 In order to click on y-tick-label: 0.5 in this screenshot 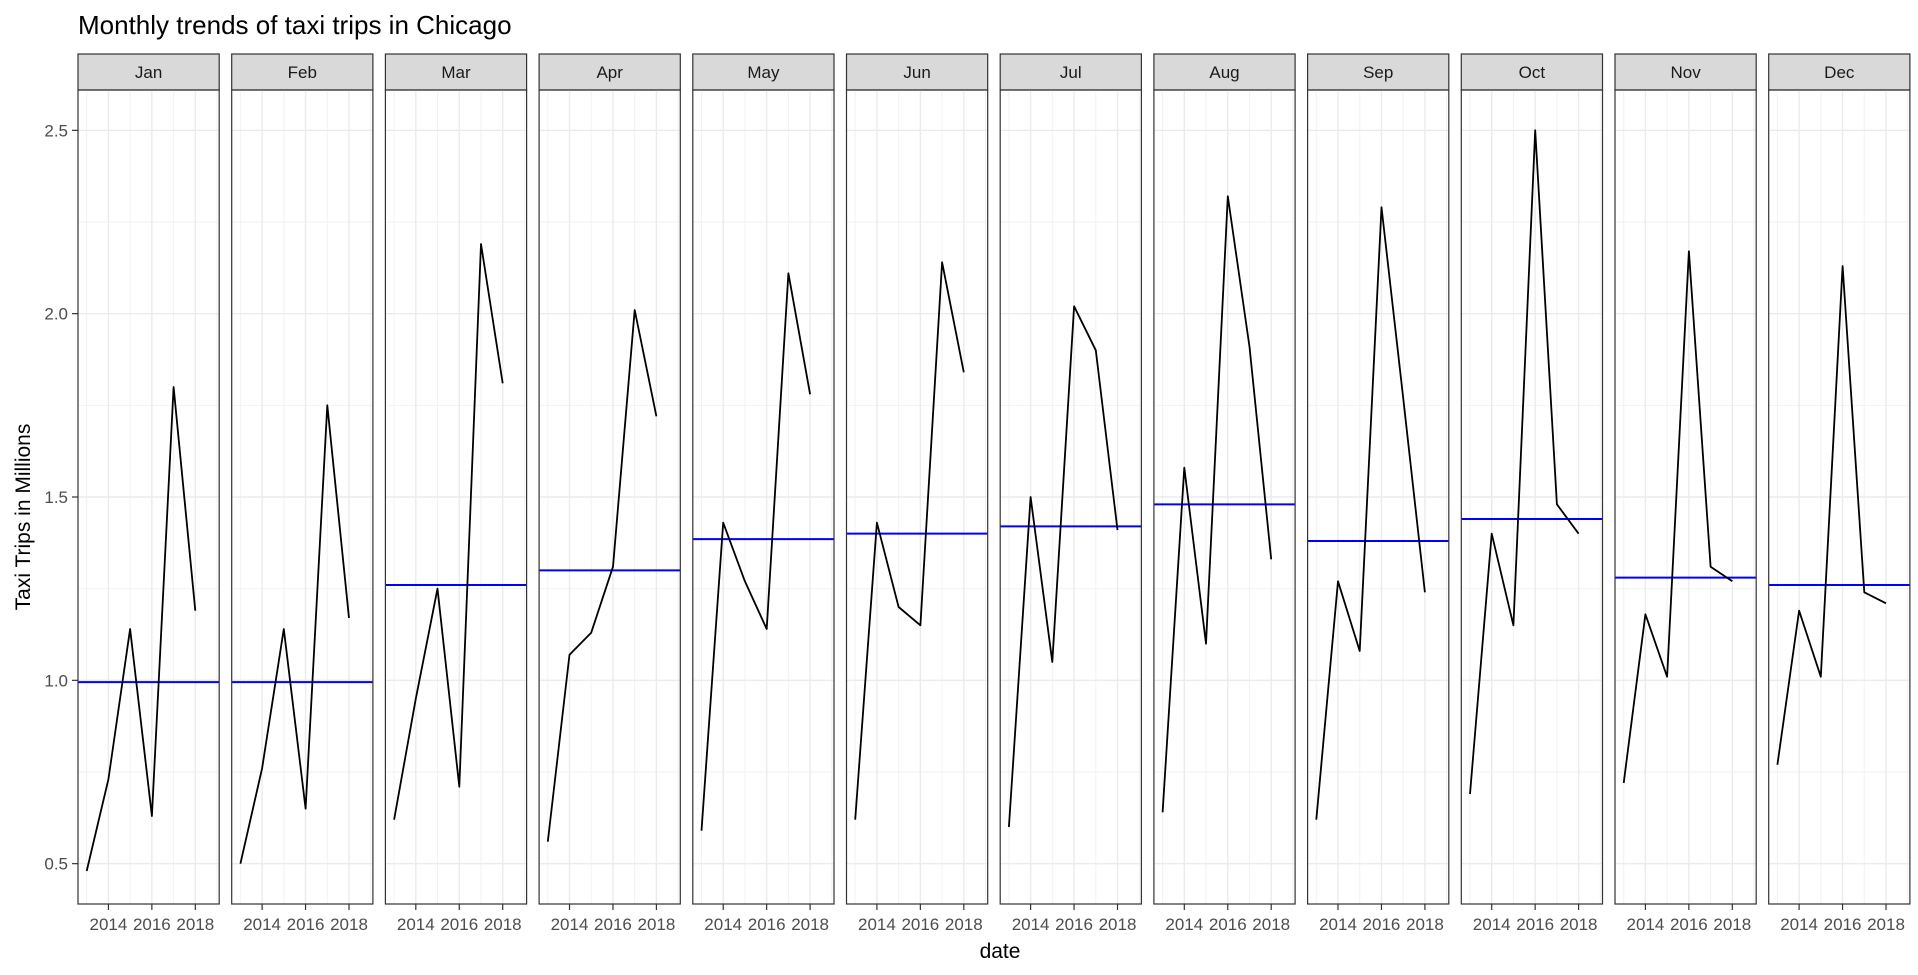, I will do `click(56, 864)`.